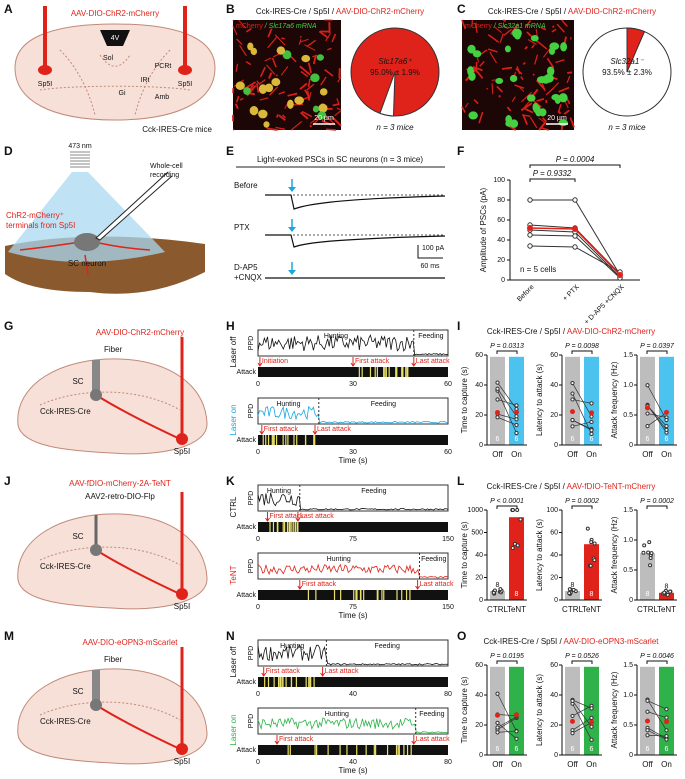 The image size is (685, 779). I want to click on y-tick-label: 0, so click(481, 755).